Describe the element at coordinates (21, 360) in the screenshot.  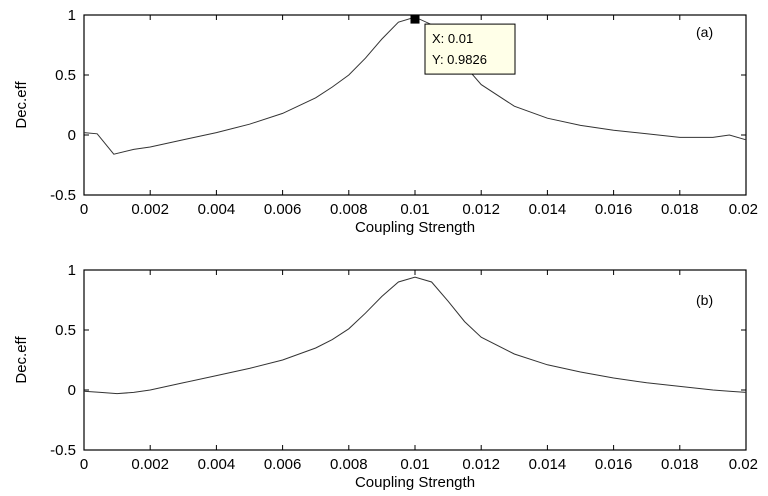
I see `y-axis-label-b: Dec.eff` at that location.